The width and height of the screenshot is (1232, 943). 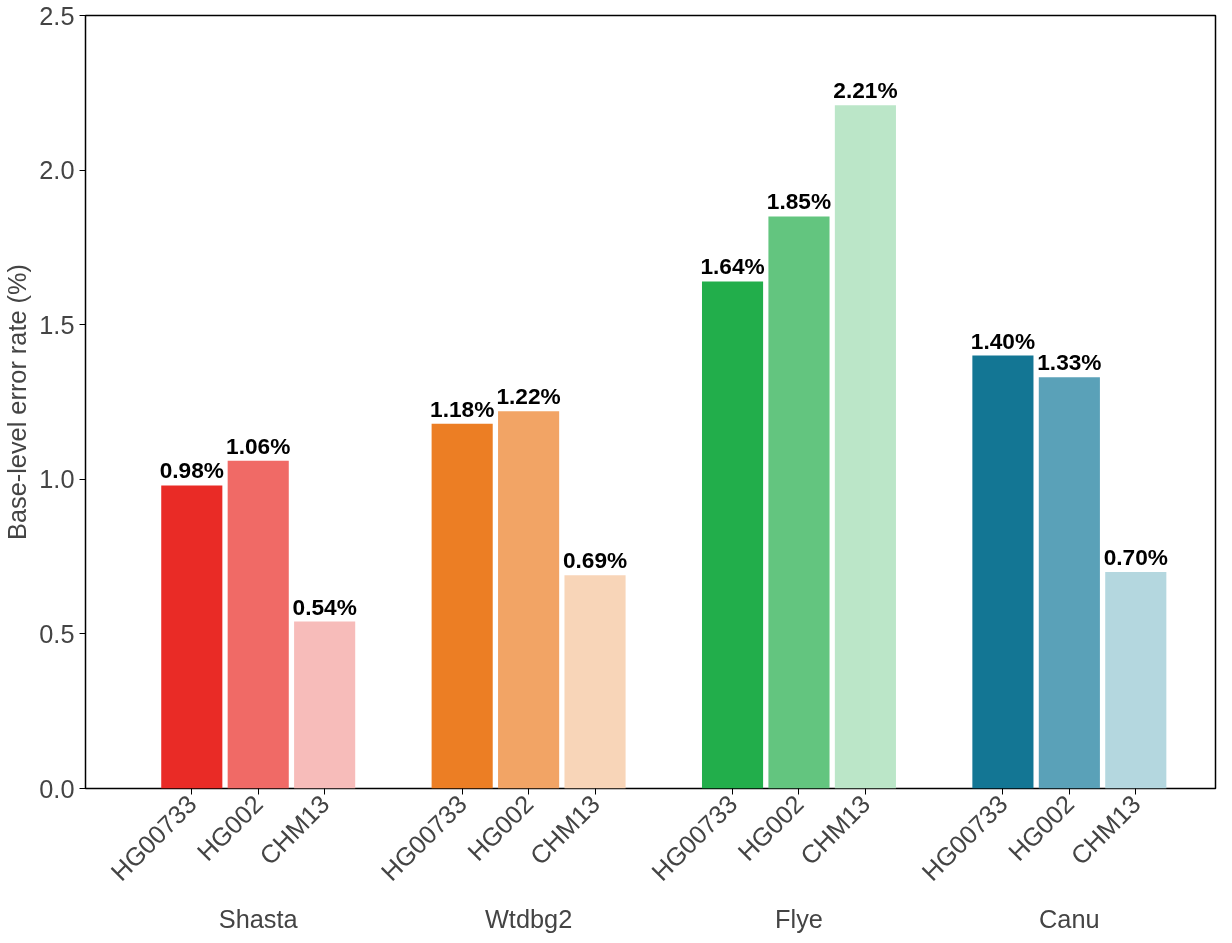 What do you see at coordinates (528, 396) in the screenshot?
I see `data-label: 1.22%` at bounding box center [528, 396].